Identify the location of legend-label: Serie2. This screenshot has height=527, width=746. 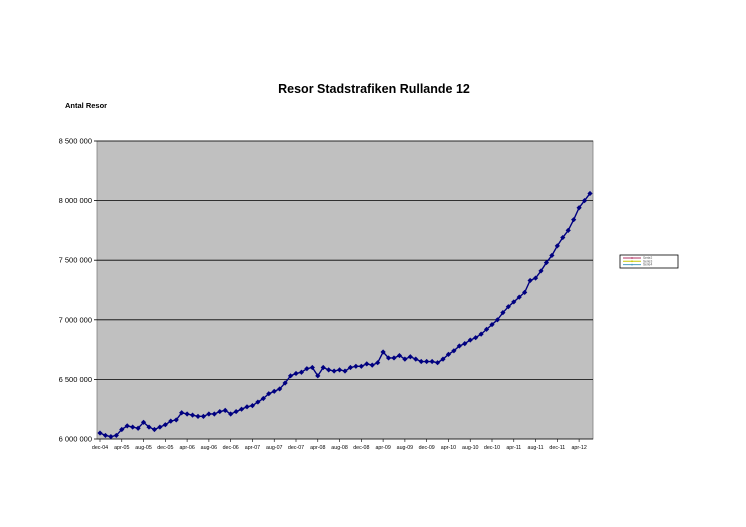
(647, 258).